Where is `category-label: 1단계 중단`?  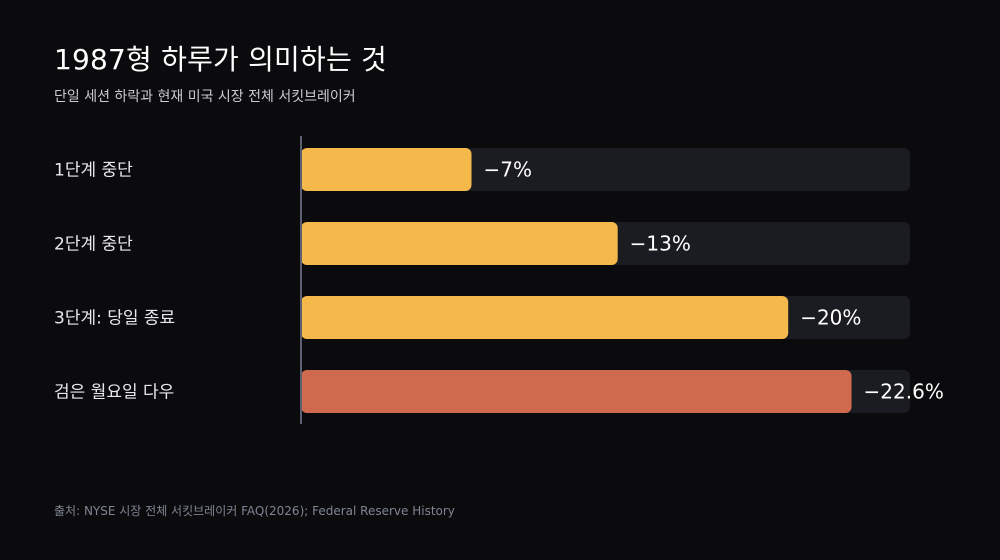 category-label: 1단계 중단 is located at coordinates (93, 171).